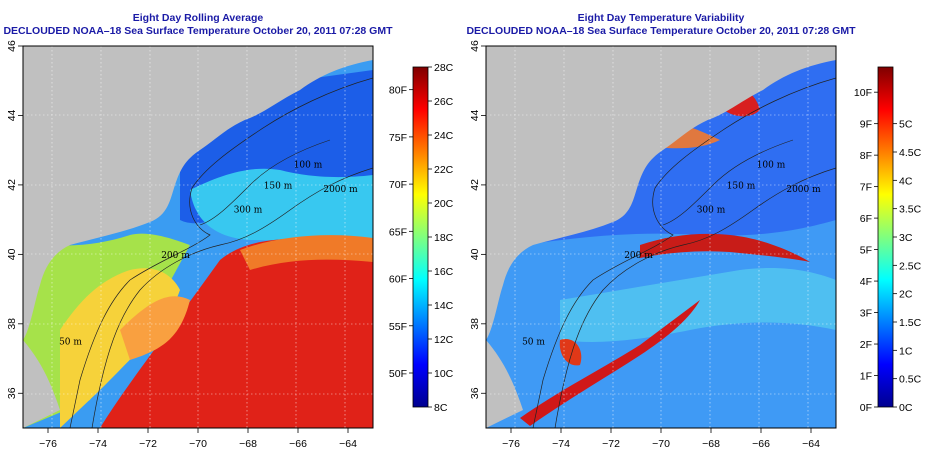 The width and height of the screenshot is (950, 475). I want to click on colorbar-f-label: 5F, so click(866, 251).